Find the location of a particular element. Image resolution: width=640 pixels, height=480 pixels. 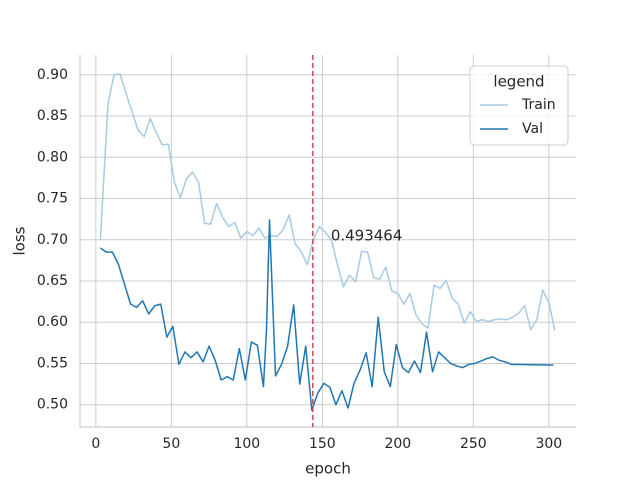

x-axis-label: epoch is located at coordinates (328, 469).